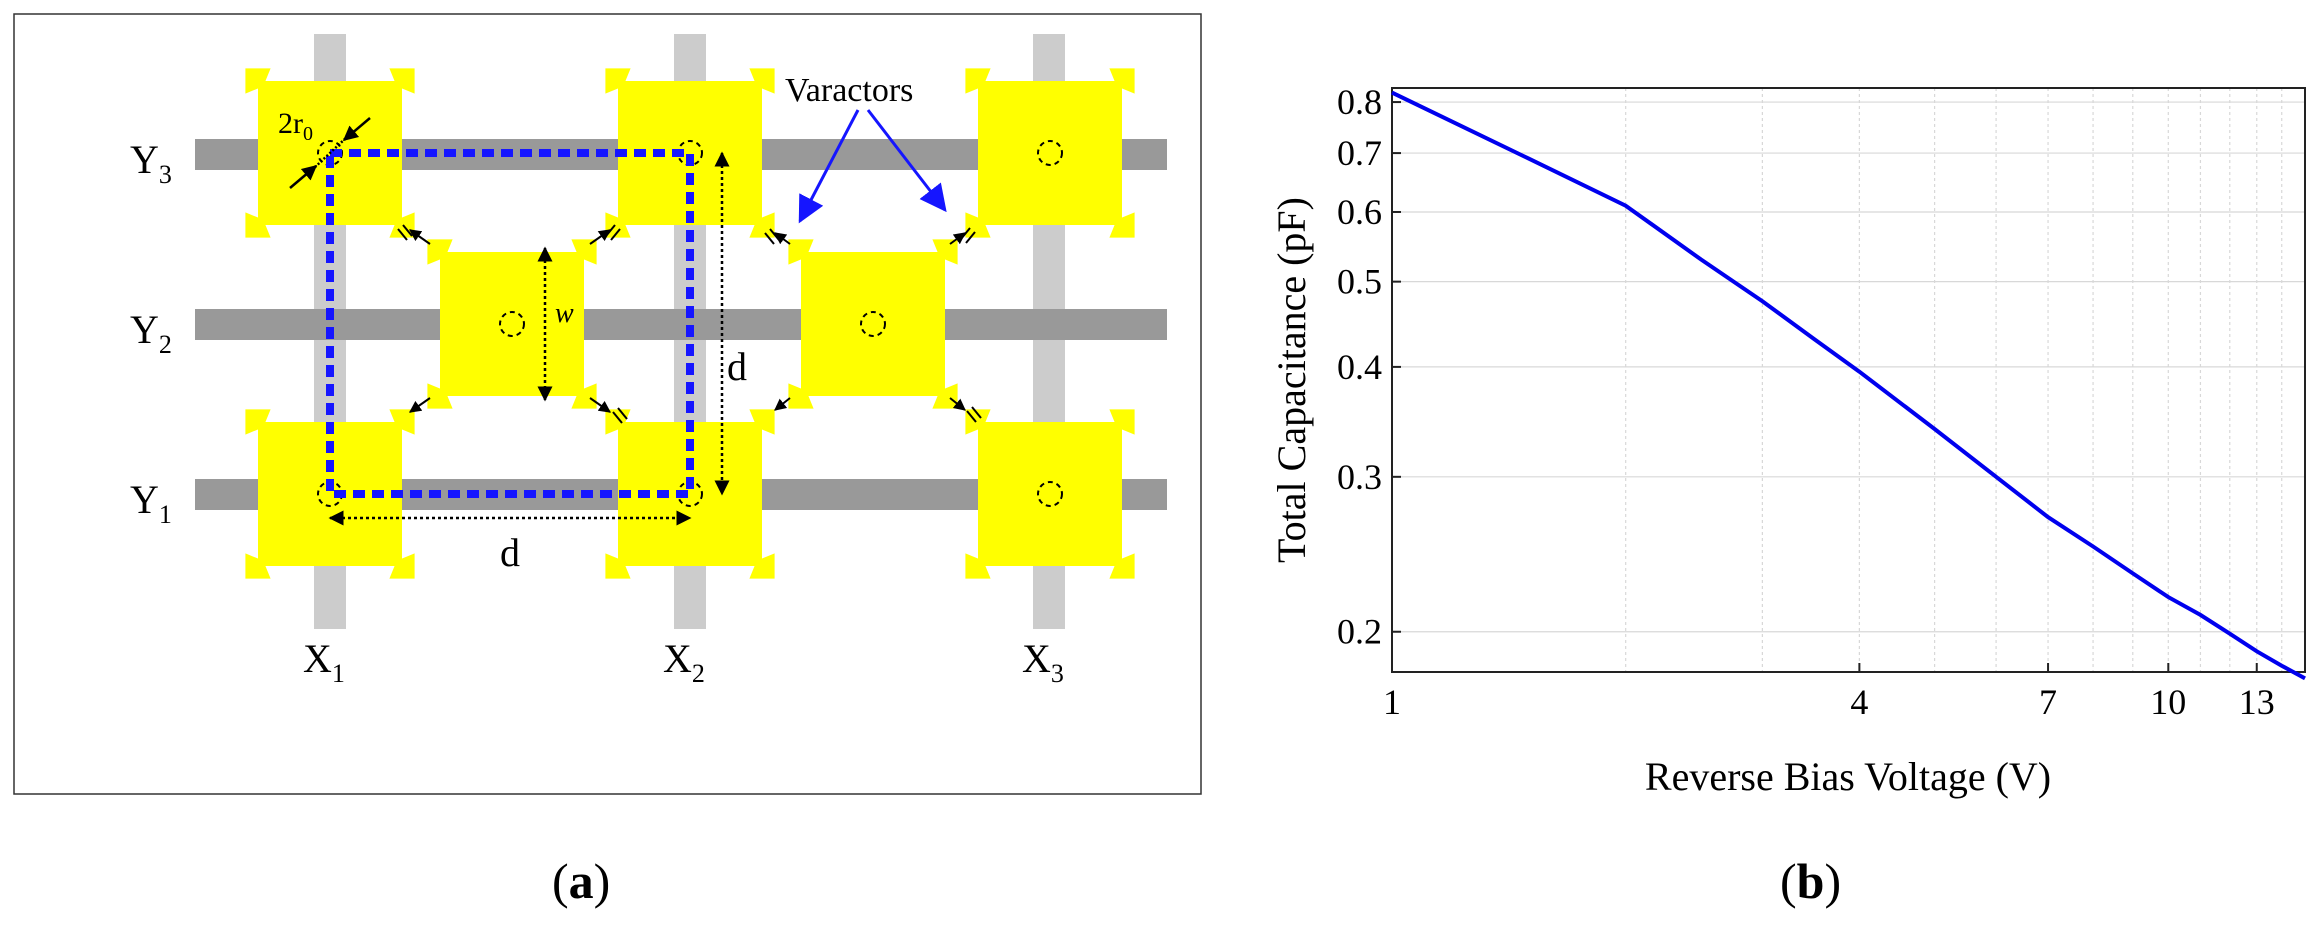 This screenshot has height=926, width=2323. I want to click on d-vertical-label: d, so click(737, 366).